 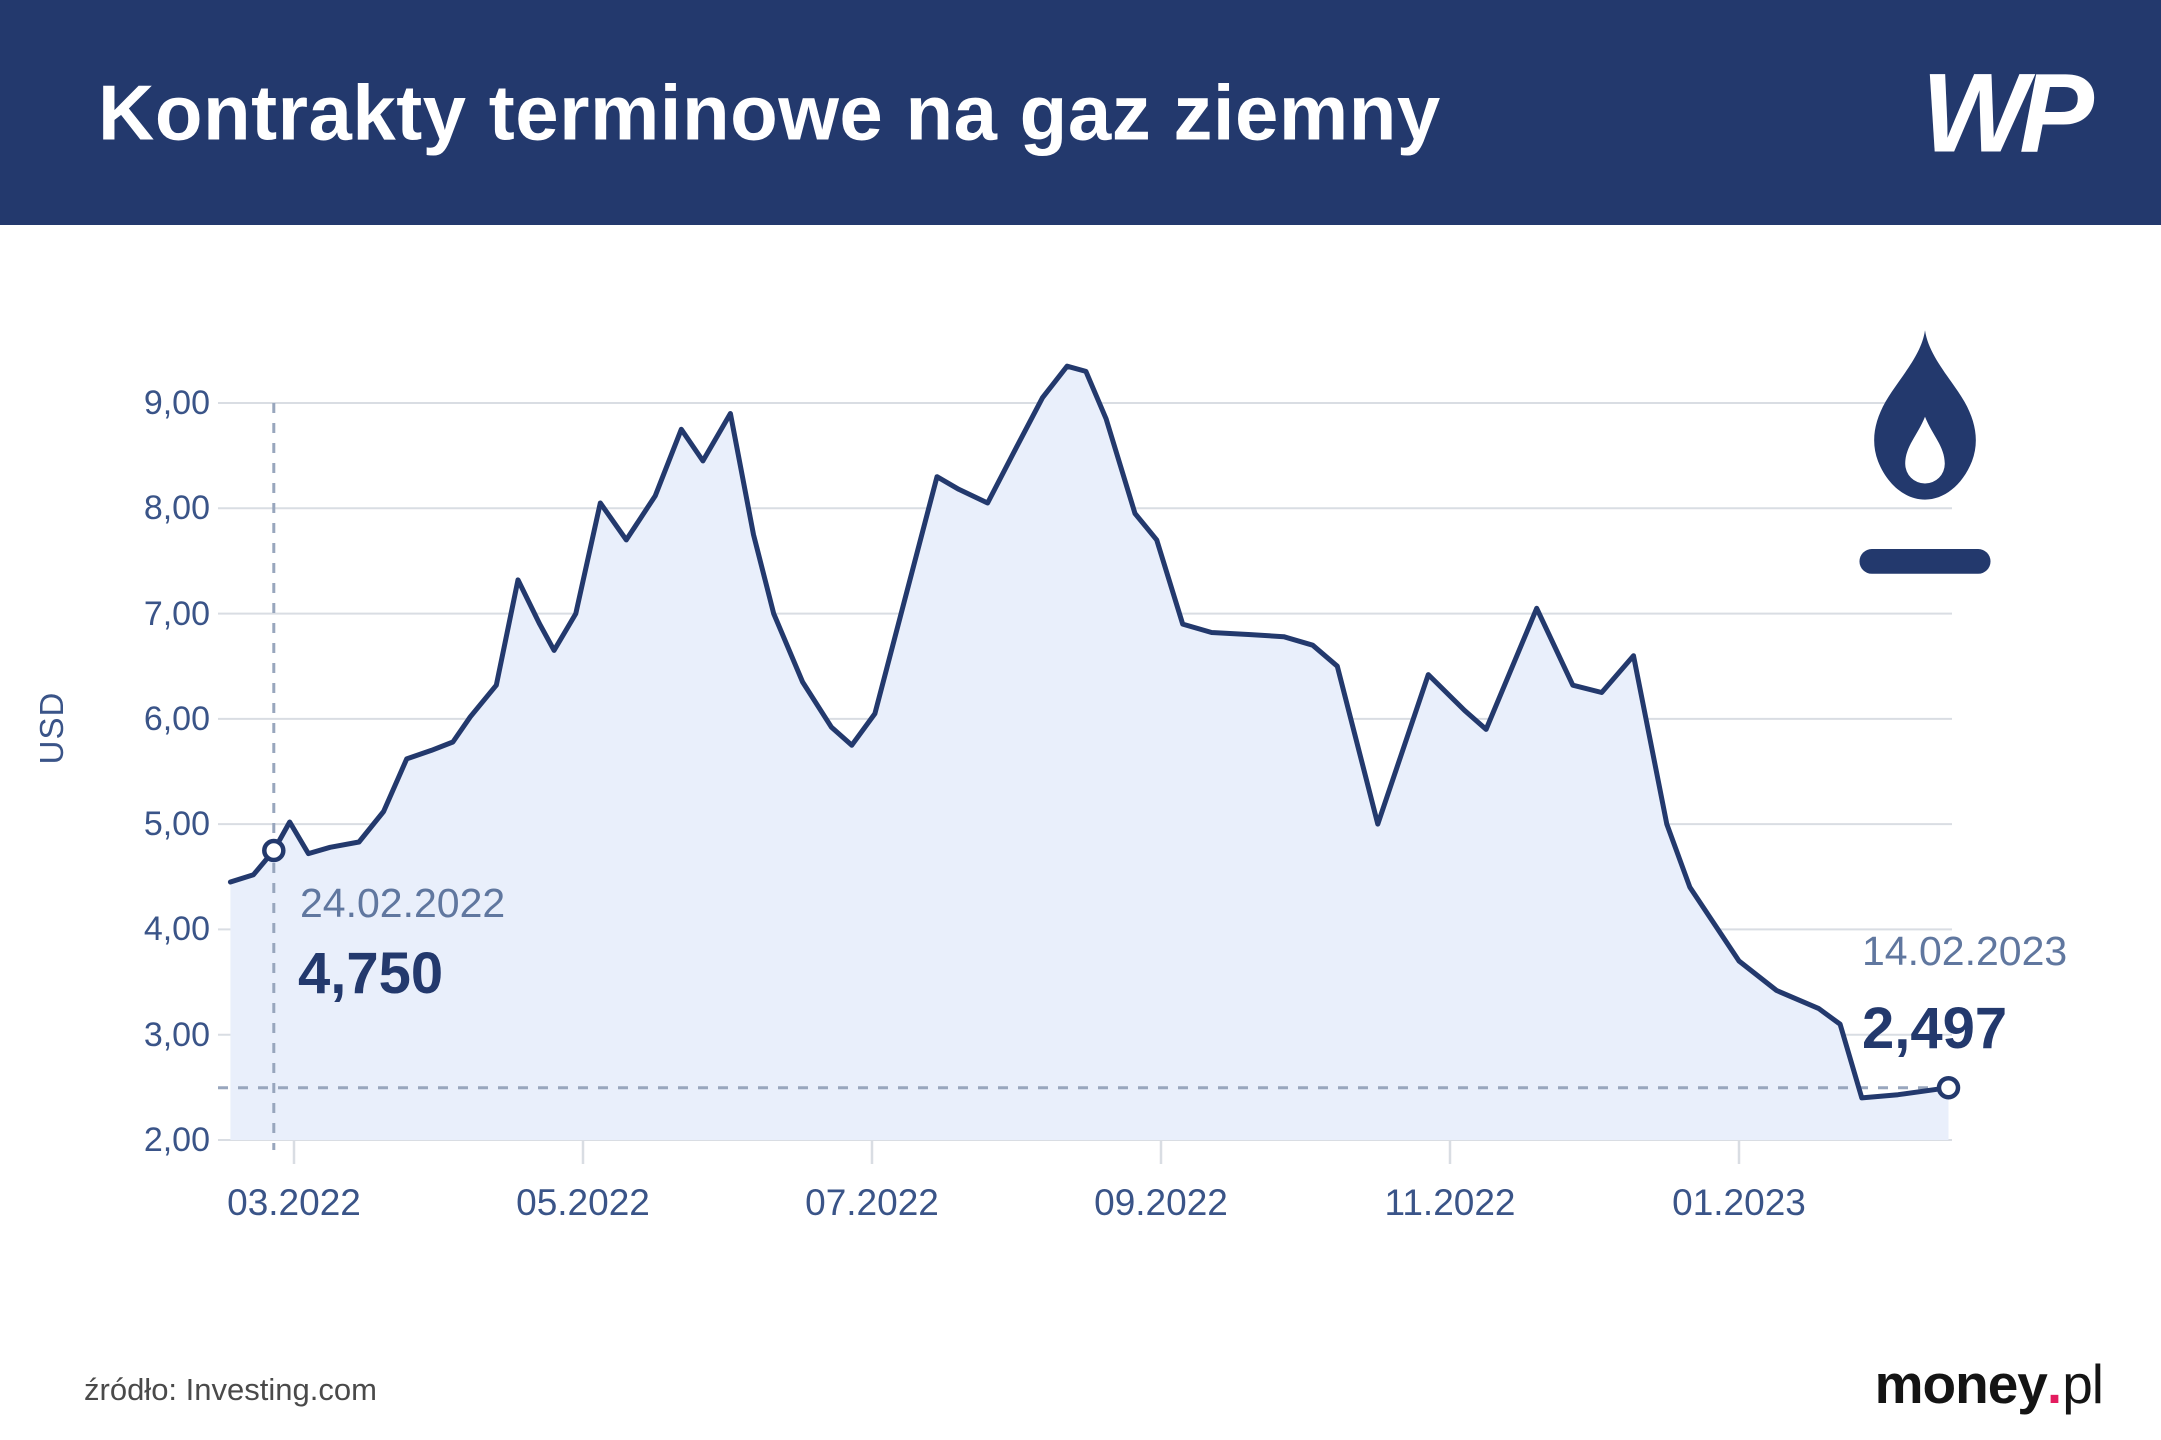 What do you see at coordinates (176, 508) in the screenshot?
I see `y-axis-tick-label: 8,00` at bounding box center [176, 508].